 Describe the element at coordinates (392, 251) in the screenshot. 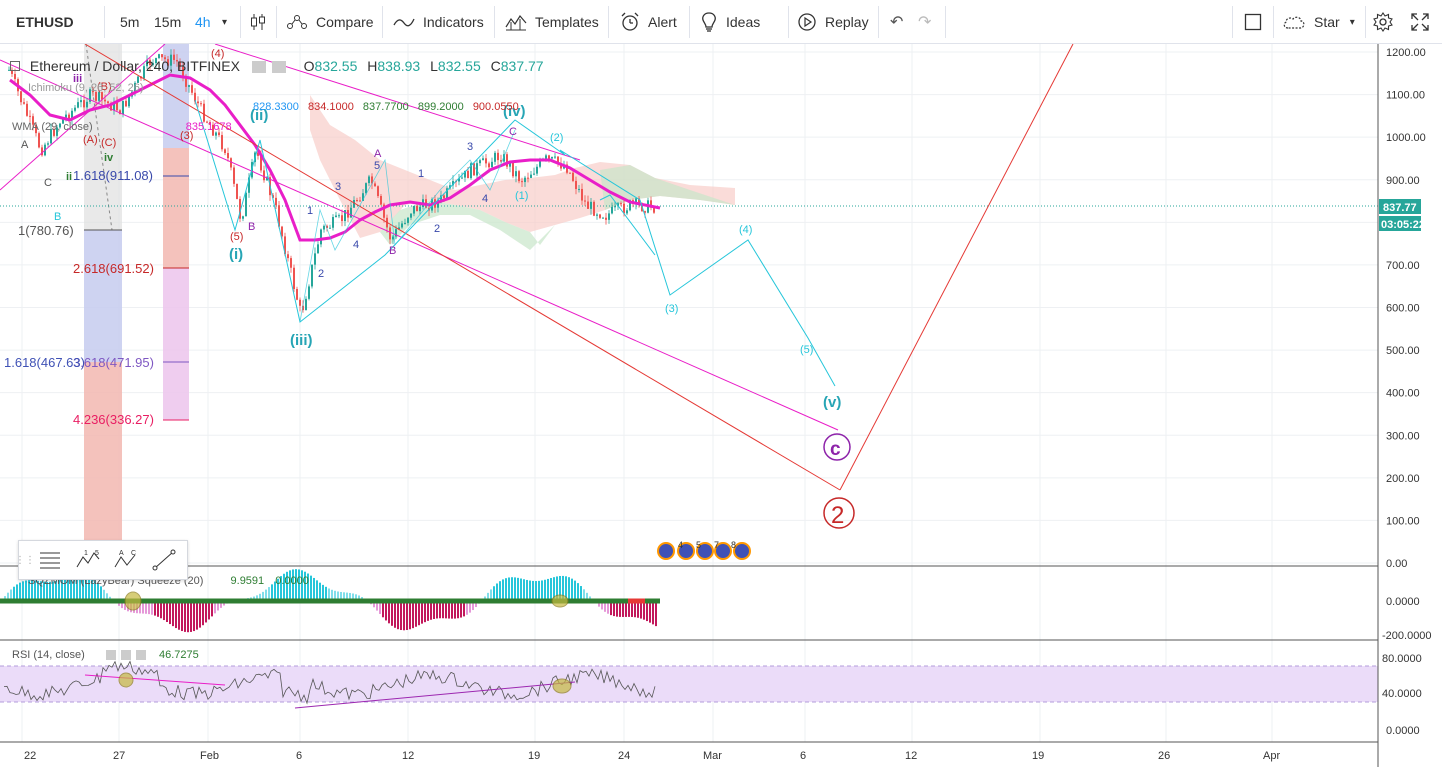

I see `wave-label: B` at that location.